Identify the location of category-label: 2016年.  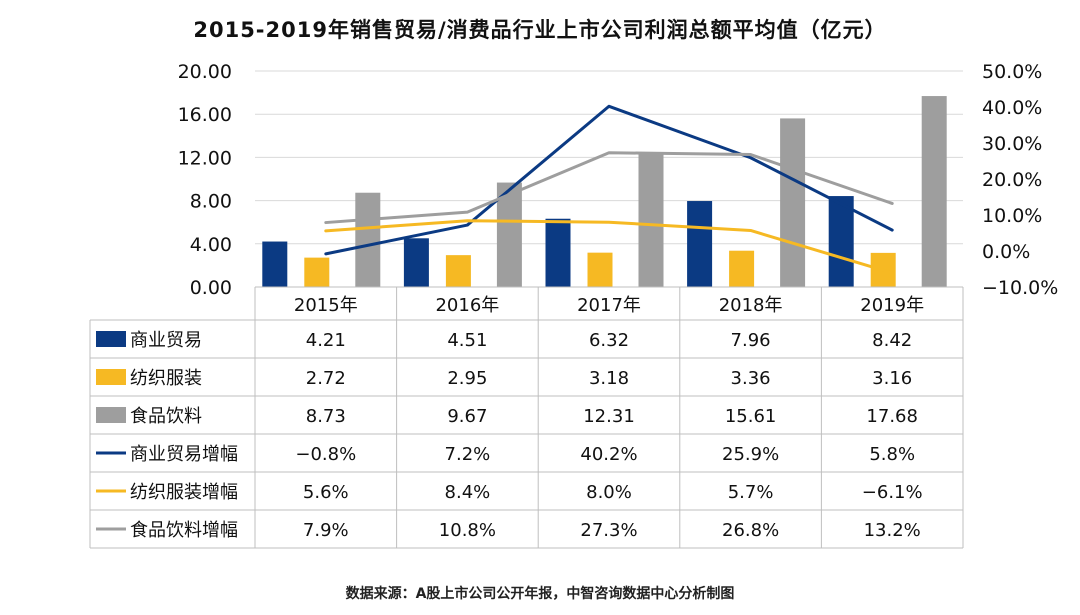
(467, 305).